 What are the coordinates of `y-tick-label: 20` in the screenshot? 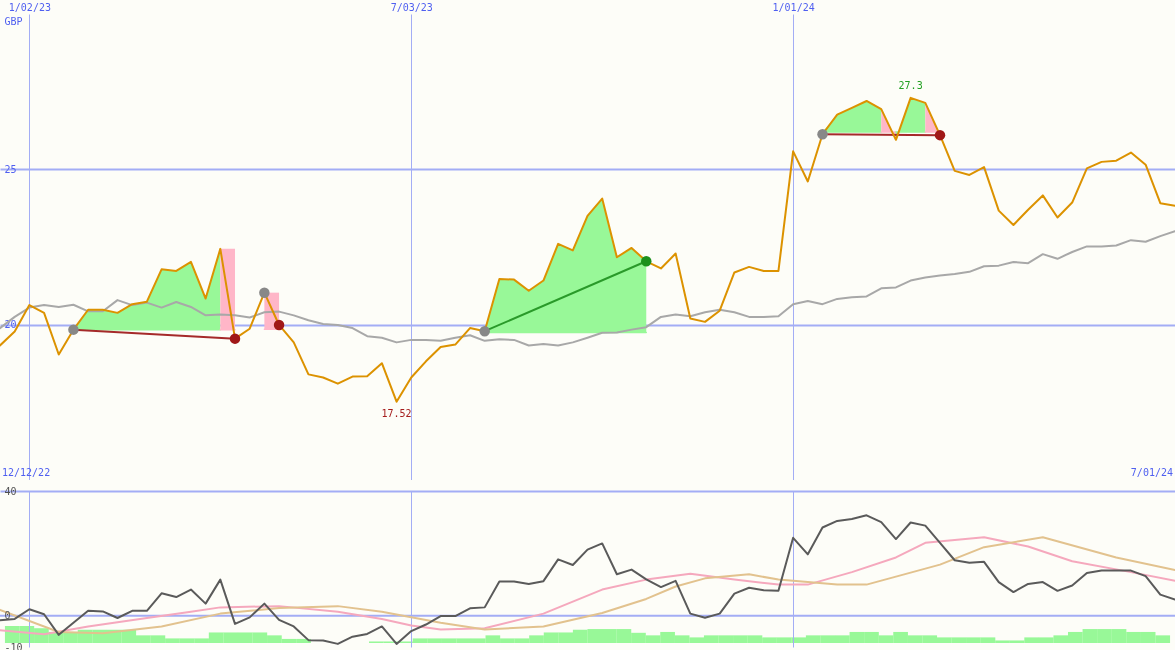 It's located at (10, 325).